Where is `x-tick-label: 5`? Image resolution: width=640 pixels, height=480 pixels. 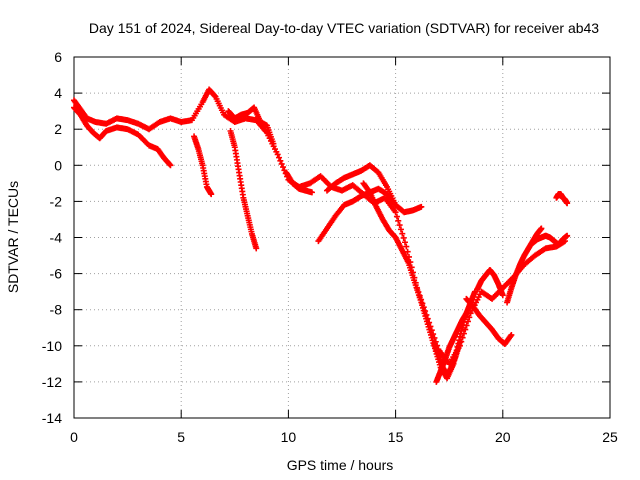 x-tick-label: 5 is located at coordinates (181, 437).